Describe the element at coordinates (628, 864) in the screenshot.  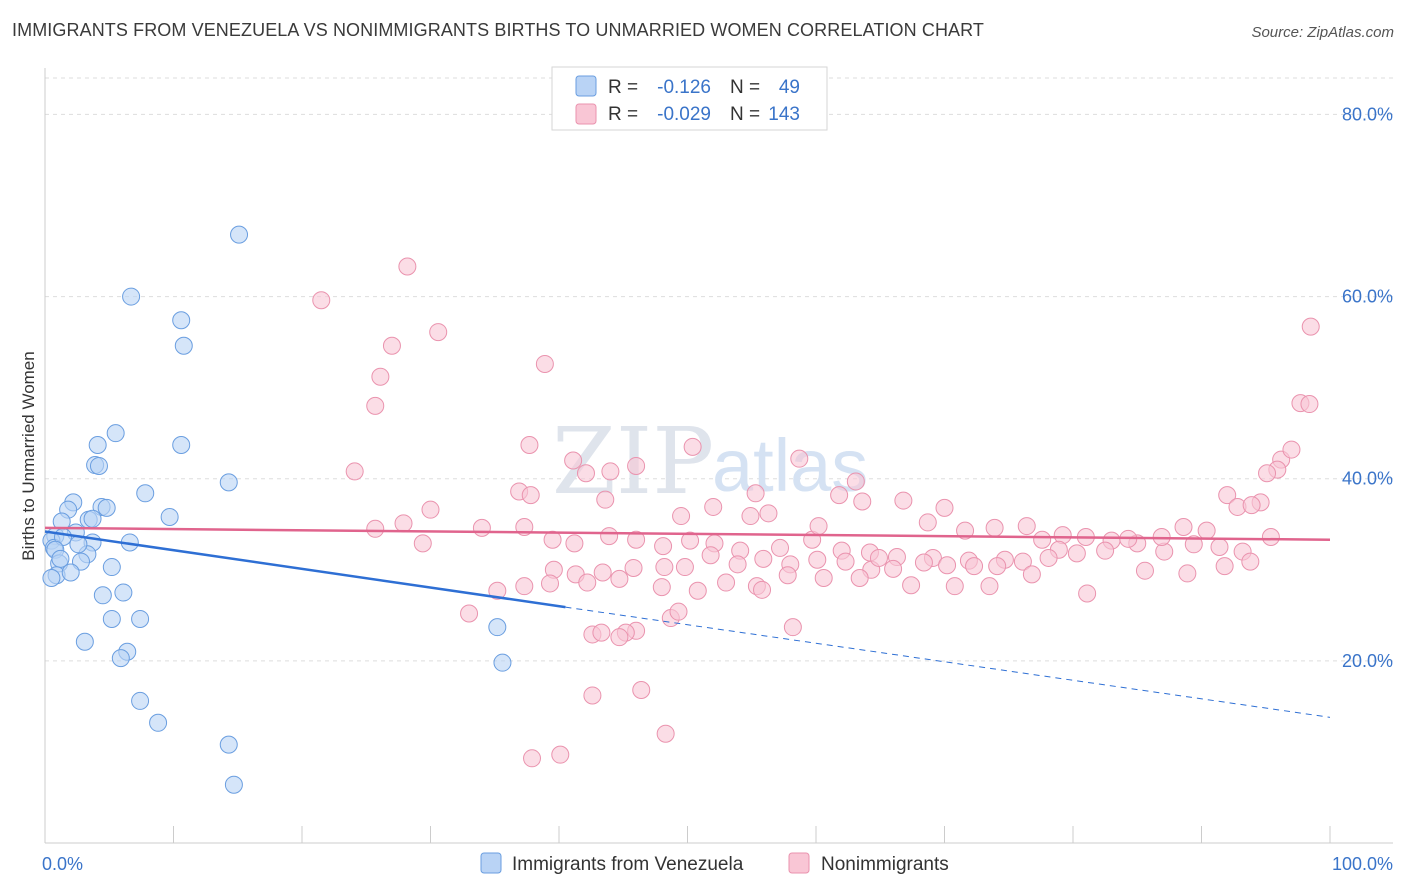
I see `series-label-venezuela: Immigrants from Venezuela` at that location.